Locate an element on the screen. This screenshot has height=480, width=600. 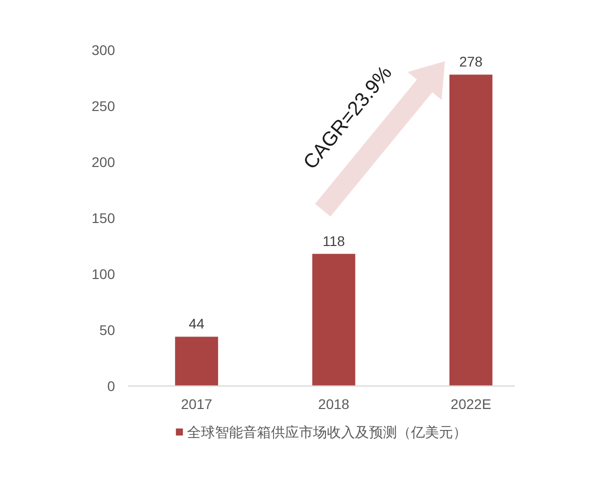
data-label: 278 is located at coordinates (471, 62).